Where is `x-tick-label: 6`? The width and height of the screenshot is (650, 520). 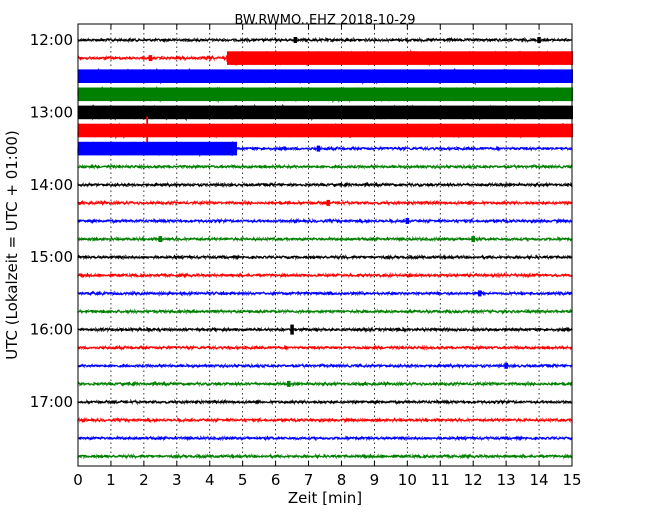 x-tick-label: 6 is located at coordinates (276, 480).